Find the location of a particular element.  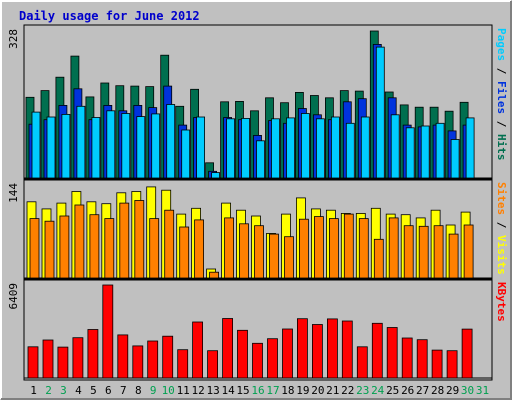

x-tick-label-31: 31 is located at coordinates (482, 390).